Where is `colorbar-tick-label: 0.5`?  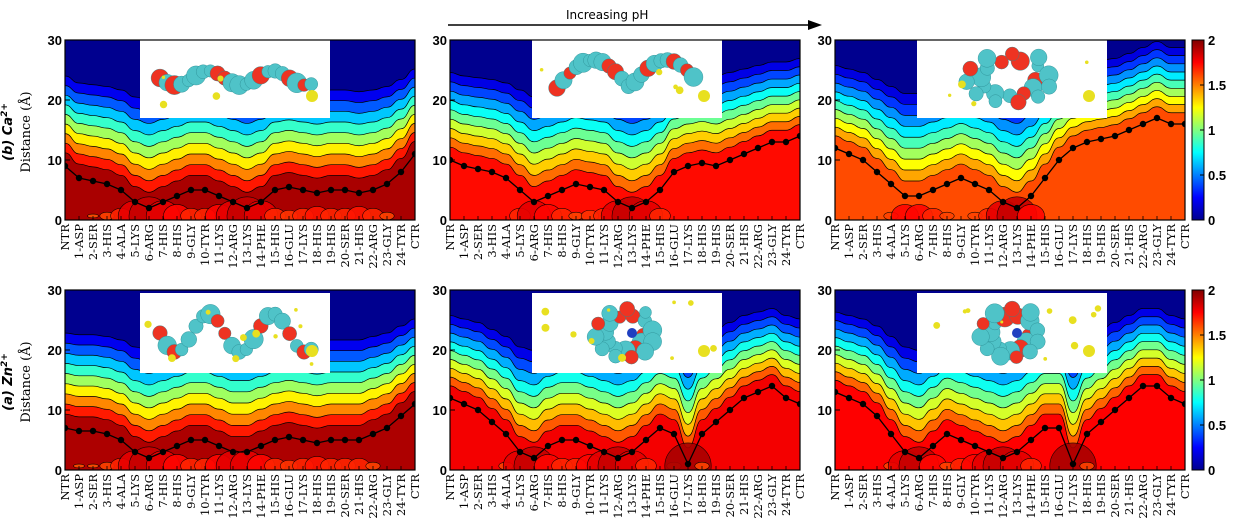 colorbar-tick-label: 0.5 is located at coordinates (1217, 425).